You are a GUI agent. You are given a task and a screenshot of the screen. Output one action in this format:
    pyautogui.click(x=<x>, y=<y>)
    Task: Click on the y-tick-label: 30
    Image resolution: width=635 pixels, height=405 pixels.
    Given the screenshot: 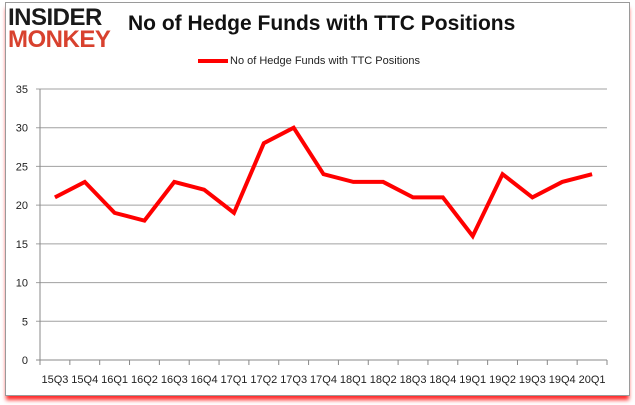 What is the action you would take?
    pyautogui.click(x=22, y=129)
    